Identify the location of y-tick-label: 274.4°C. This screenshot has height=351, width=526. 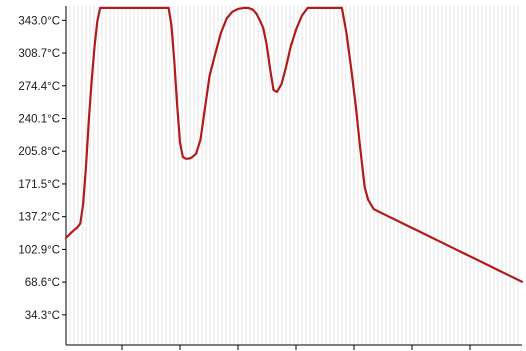
(39, 87).